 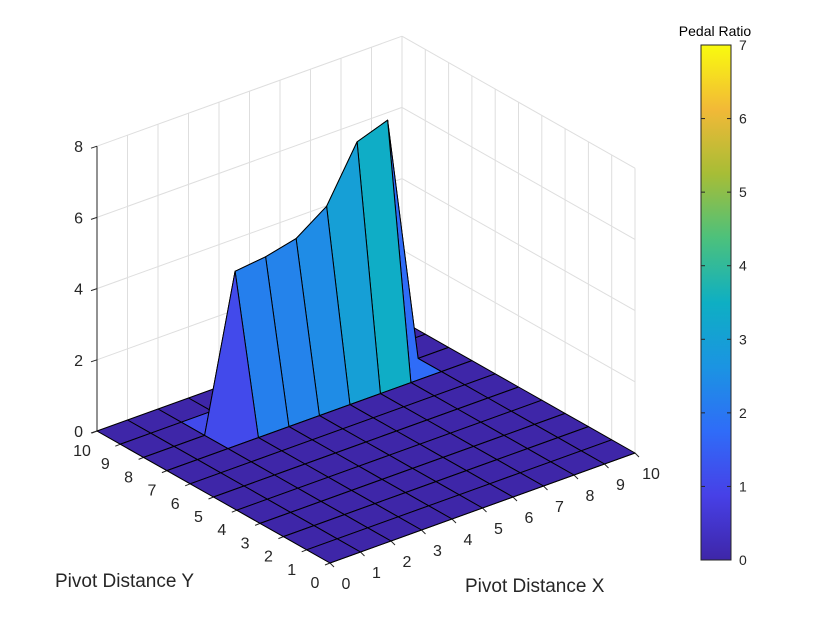 What do you see at coordinates (715, 31) in the screenshot?
I see `colorbar-title: Pedal Ratio` at bounding box center [715, 31].